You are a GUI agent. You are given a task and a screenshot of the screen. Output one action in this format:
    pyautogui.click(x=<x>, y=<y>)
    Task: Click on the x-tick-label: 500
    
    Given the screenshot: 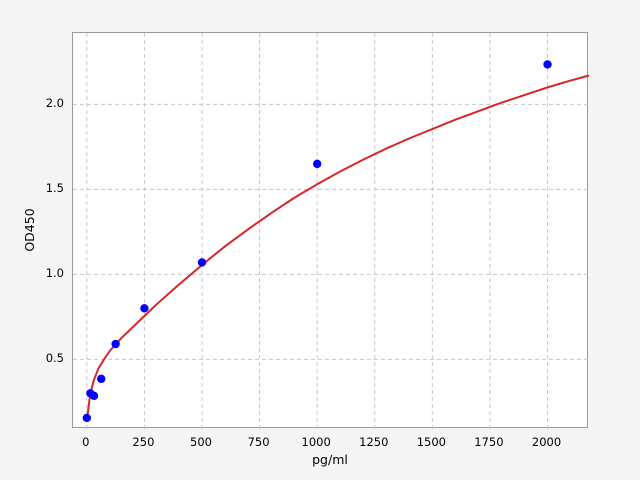 What is the action you would take?
    pyautogui.click(x=201, y=442)
    